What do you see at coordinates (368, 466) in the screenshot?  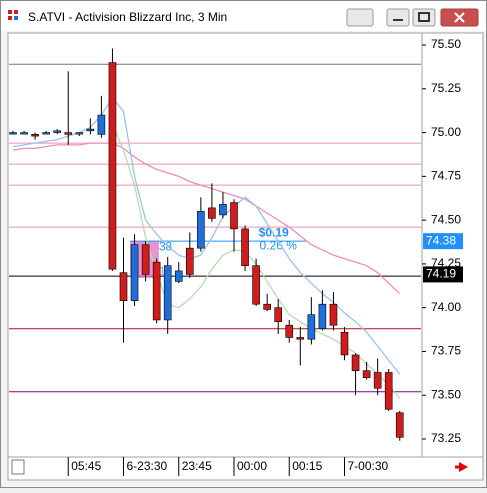 I see `x-tick-label: 7-00:30` at bounding box center [368, 466].